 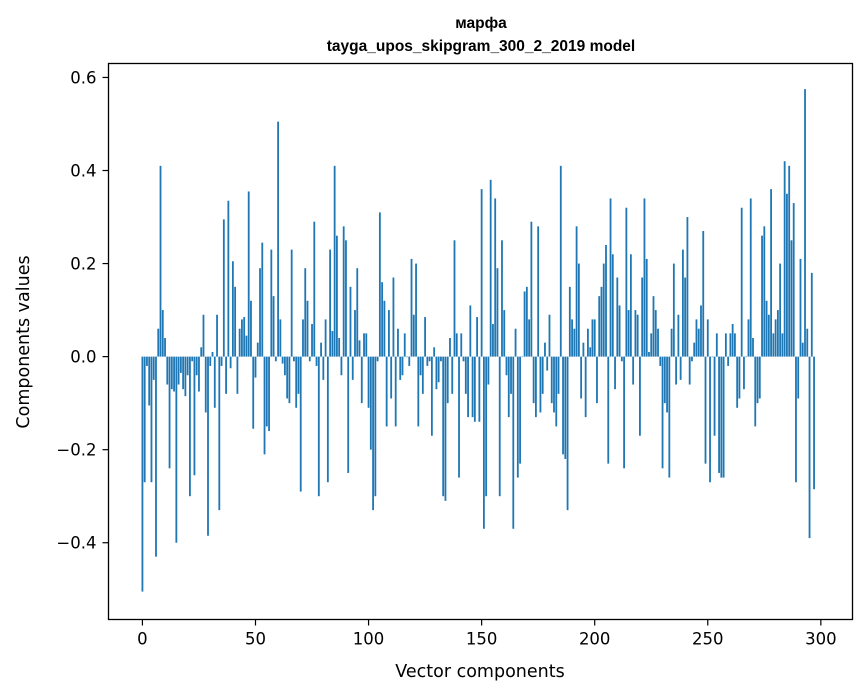 What do you see at coordinates (481, 23) in the screenshot?
I see `chart-title: марфа` at bounding box center [481, 23].